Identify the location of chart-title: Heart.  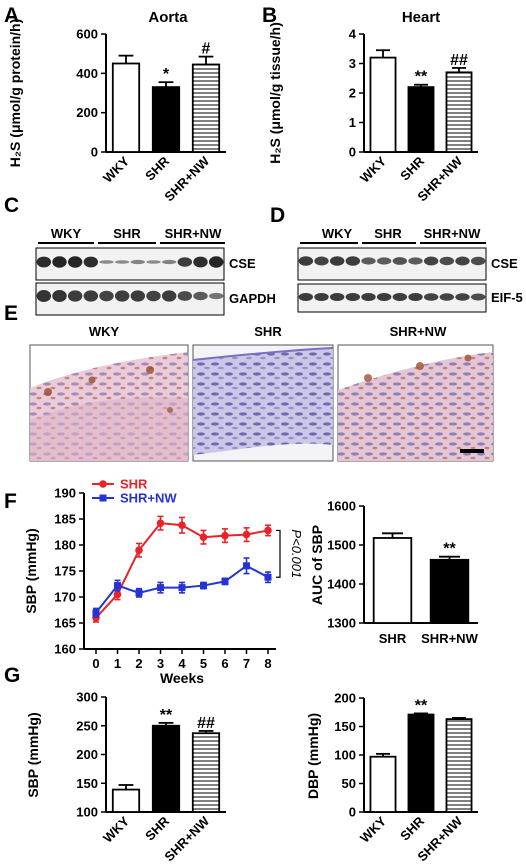
(421, 17).